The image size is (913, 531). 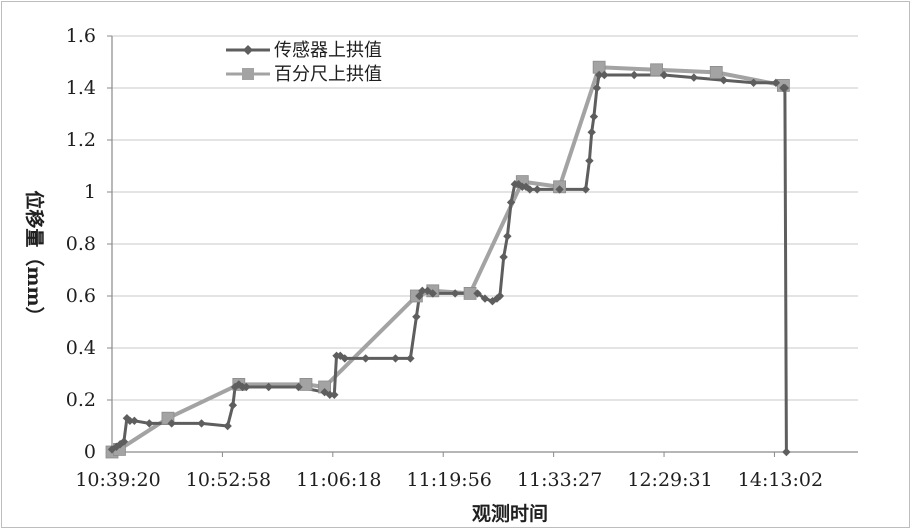 I want to click on x-tick-label: 11:33:27, so click(x=559, y=480).